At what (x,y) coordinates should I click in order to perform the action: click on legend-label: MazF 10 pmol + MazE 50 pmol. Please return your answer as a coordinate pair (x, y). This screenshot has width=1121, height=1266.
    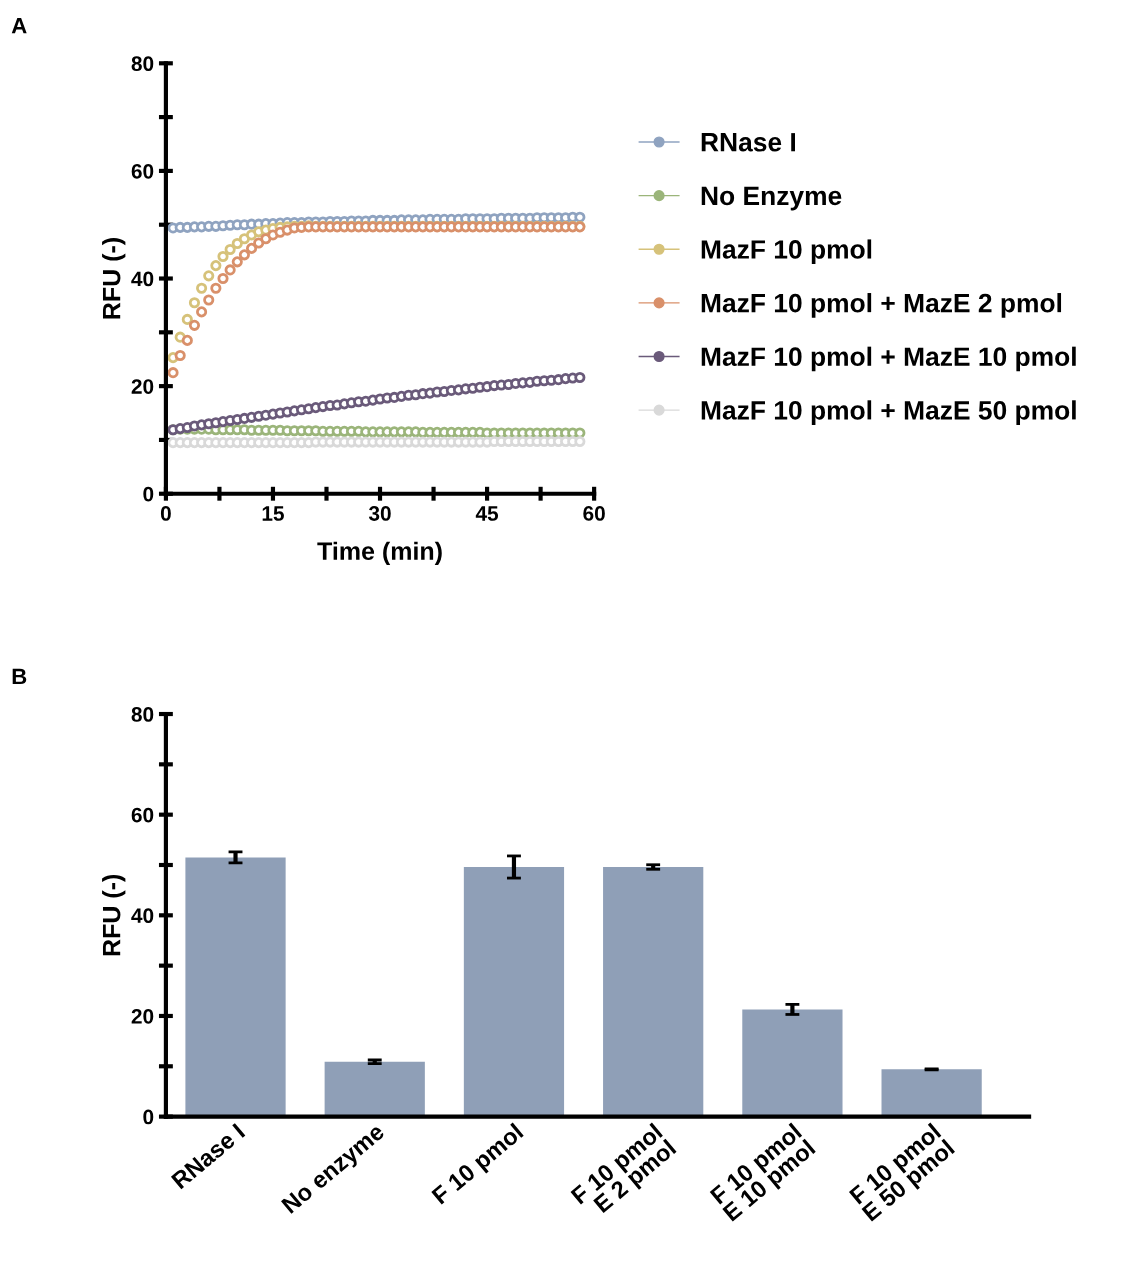
    Looking at the image, I should click on (888, 412).